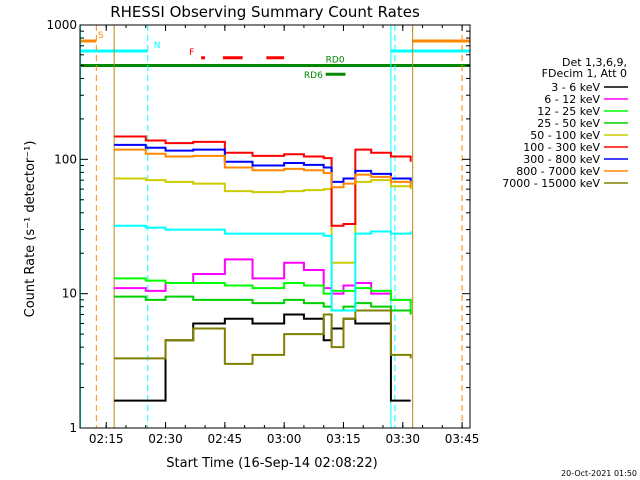  Describe the element at coordinates (599, 473) in the screenshot. I see `generation-timestamp: 20-Oct-2021 01:50` at that location.